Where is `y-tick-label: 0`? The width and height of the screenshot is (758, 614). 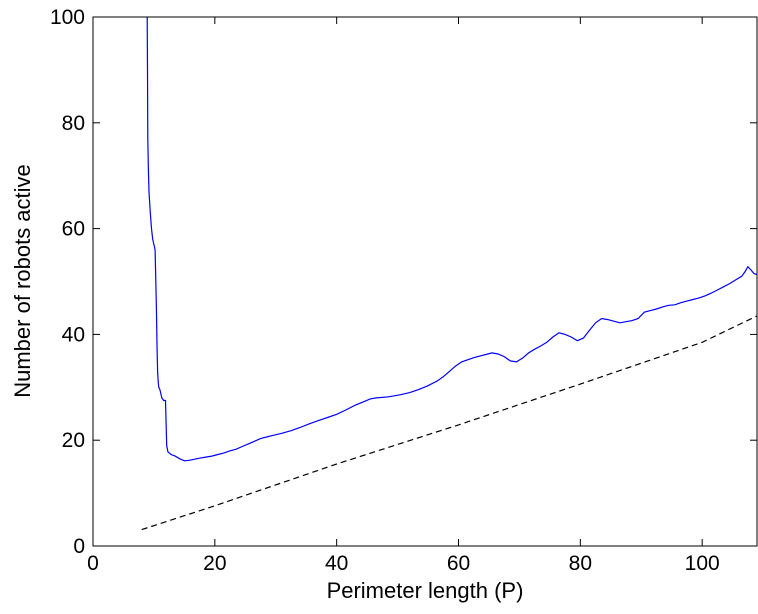
y-tick-label: 0 is located at coordinates (79, 546).